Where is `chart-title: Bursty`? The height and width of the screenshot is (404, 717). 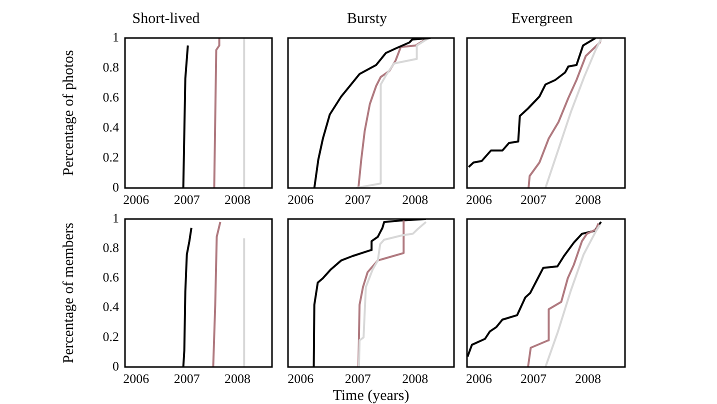 chart-title: Bursty is located at coordinates (367, 18).